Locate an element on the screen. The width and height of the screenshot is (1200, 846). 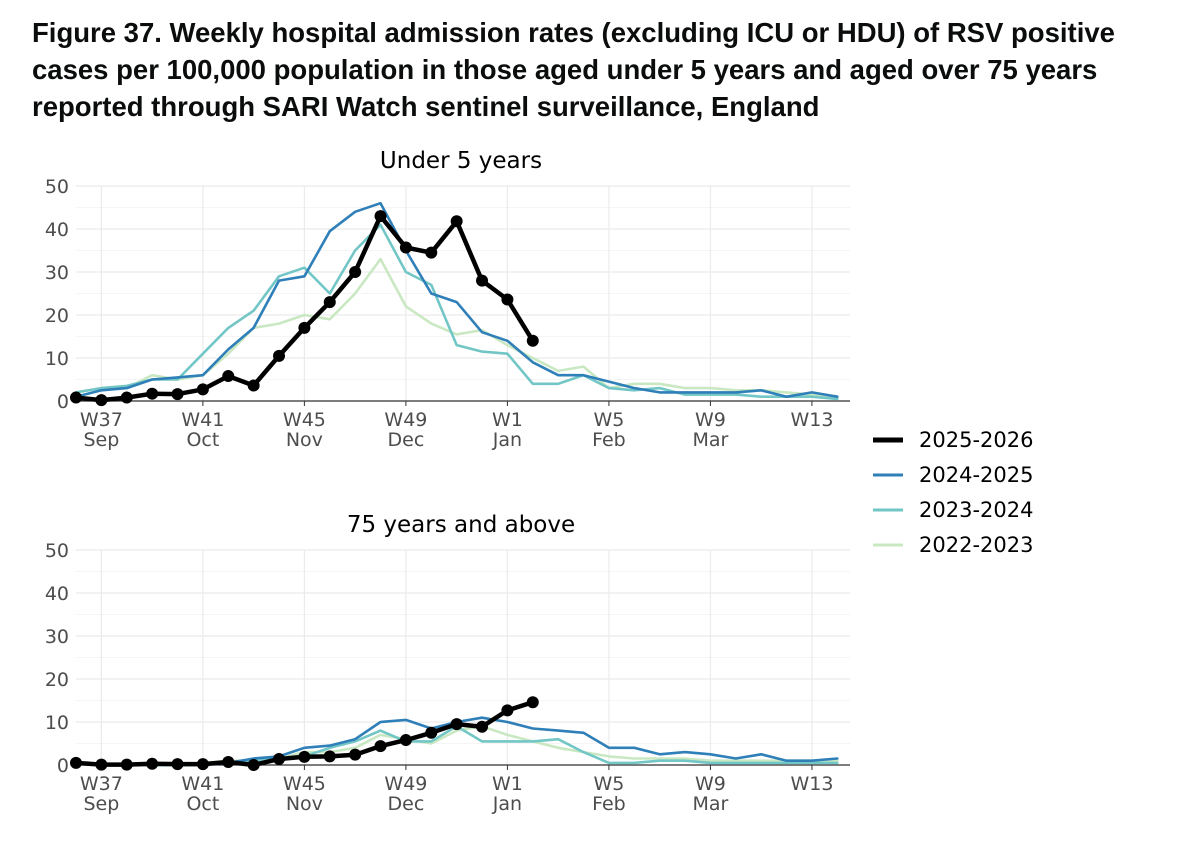
series-line-2022-2023 is located at coordinates (456, 745).